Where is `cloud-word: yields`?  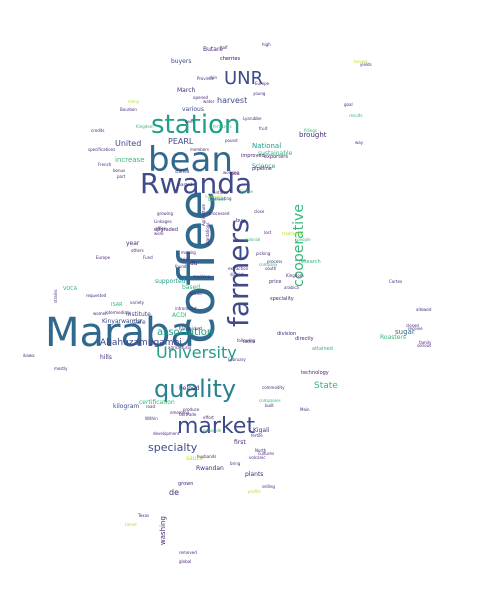 cloud-word: yields is located at coordinates (366, 64).